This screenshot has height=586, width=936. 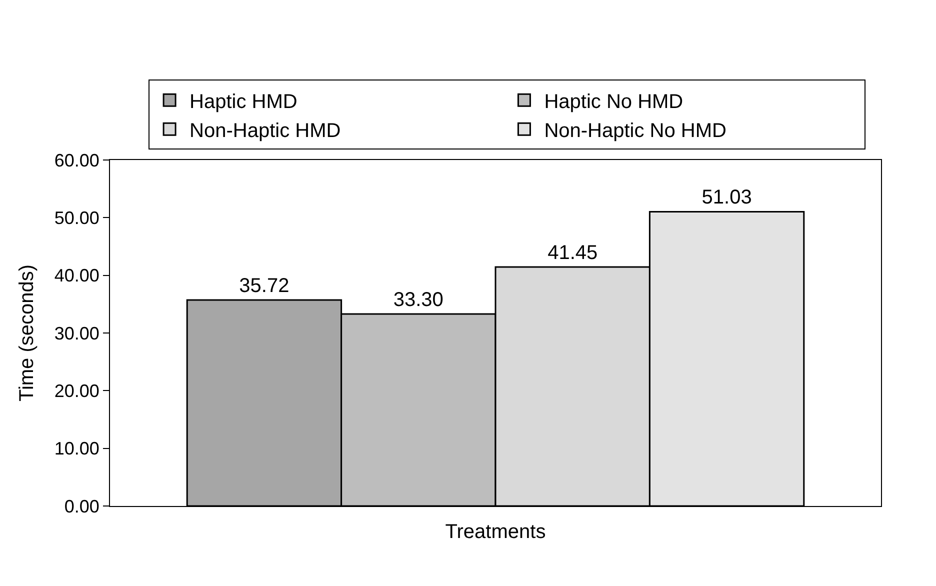 I want to click on y-tick-label: 60.00, so click(x=77, y=160).